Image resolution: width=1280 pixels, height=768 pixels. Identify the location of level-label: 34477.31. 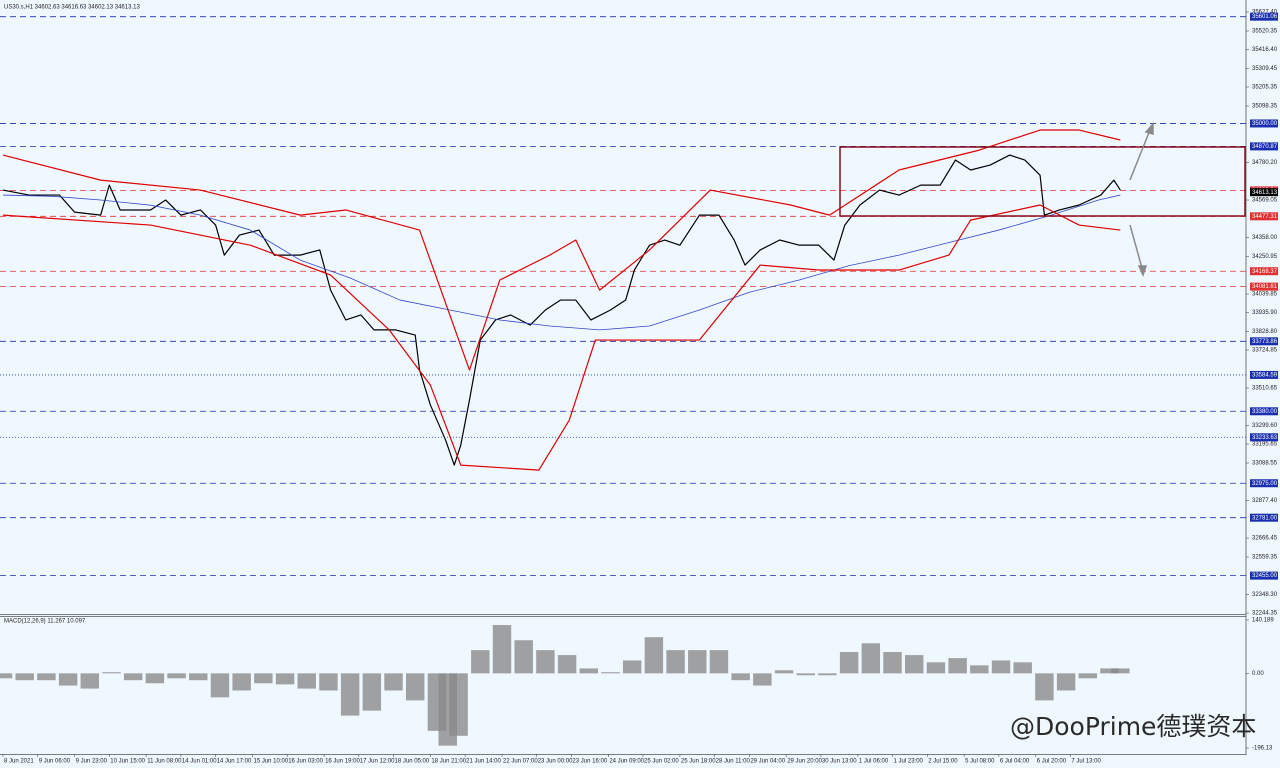
(1265, 217).